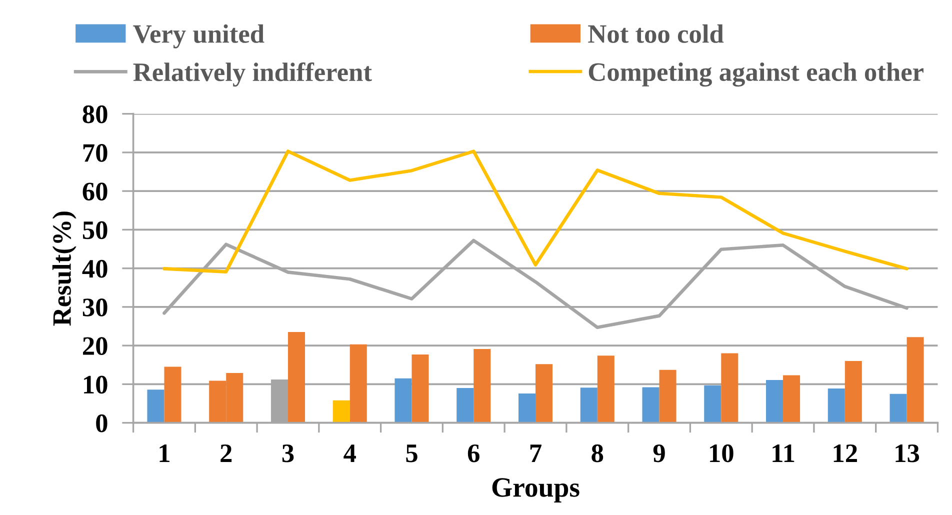  Describe the element at coordinates (783, 453) in the screenshot. I see `x-tick-label: 11` at that location.